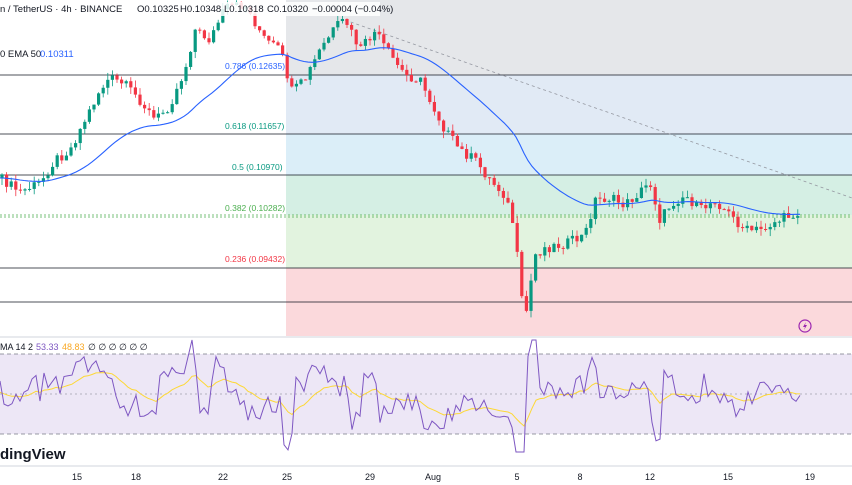 This screenshot has width=852, height=485. What do you see at coordinates (516, 477) in the screenshot?
I see `x-tick-label: 5` at bounding box center [516, 477].